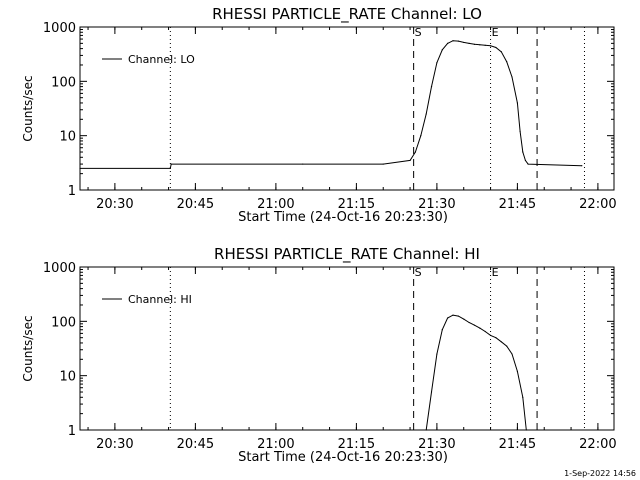 The width and height of the screenshot is (640, 480). Describe the element at coordinates (347, 14) in the screenshot. I see `chart-title: RHESSI PARTICLE_RATE Channel: LO` at that location.